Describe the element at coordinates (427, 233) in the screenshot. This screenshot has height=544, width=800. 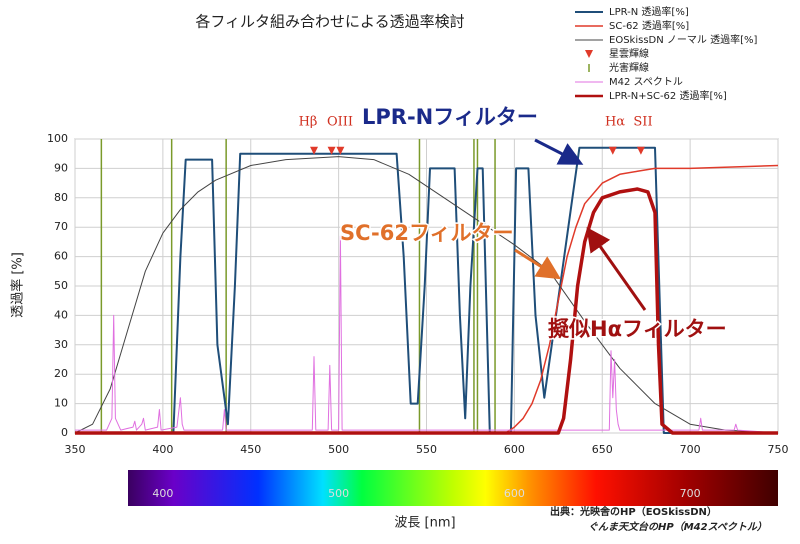
I see `annotation: SC-62フィルター` at that location.